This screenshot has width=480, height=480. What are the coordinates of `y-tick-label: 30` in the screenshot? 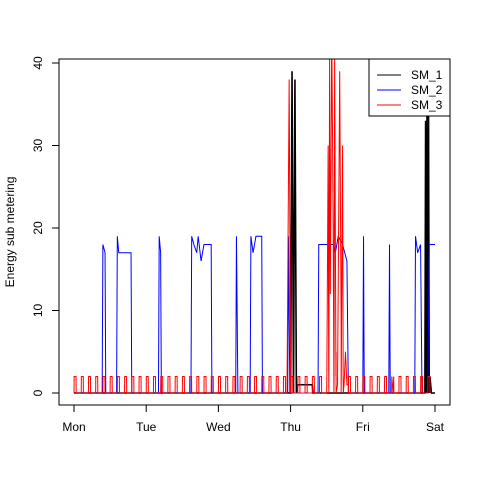 It's located at (38, 146).